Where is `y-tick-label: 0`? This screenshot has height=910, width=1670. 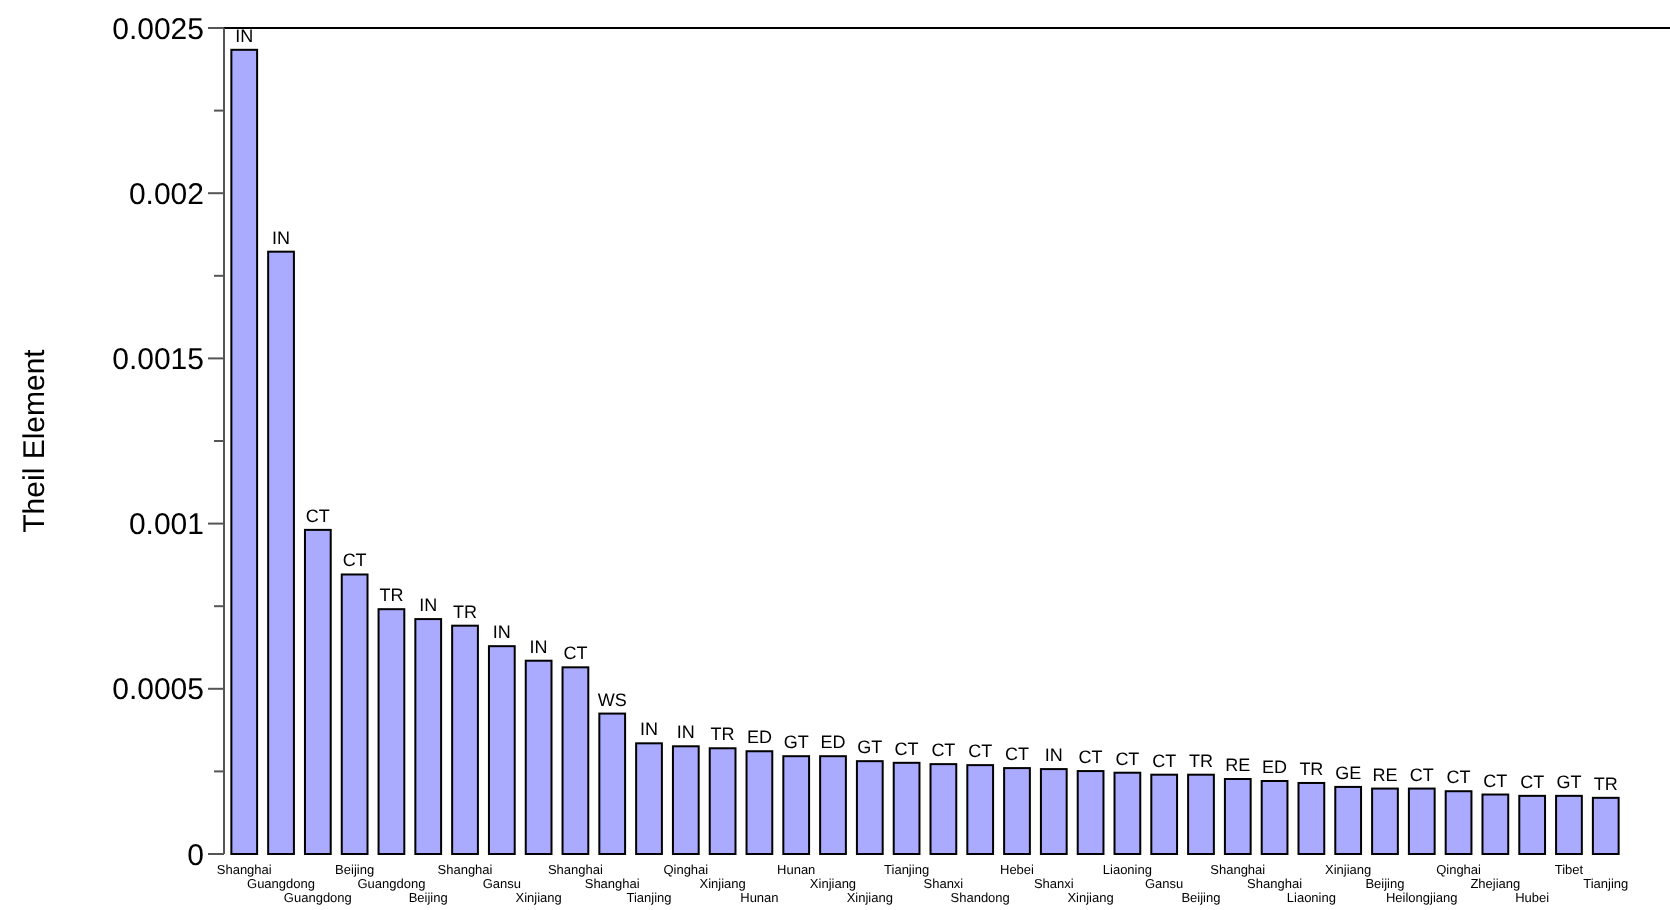
y-tick-label: 0 is located at coordinates (195, 855).